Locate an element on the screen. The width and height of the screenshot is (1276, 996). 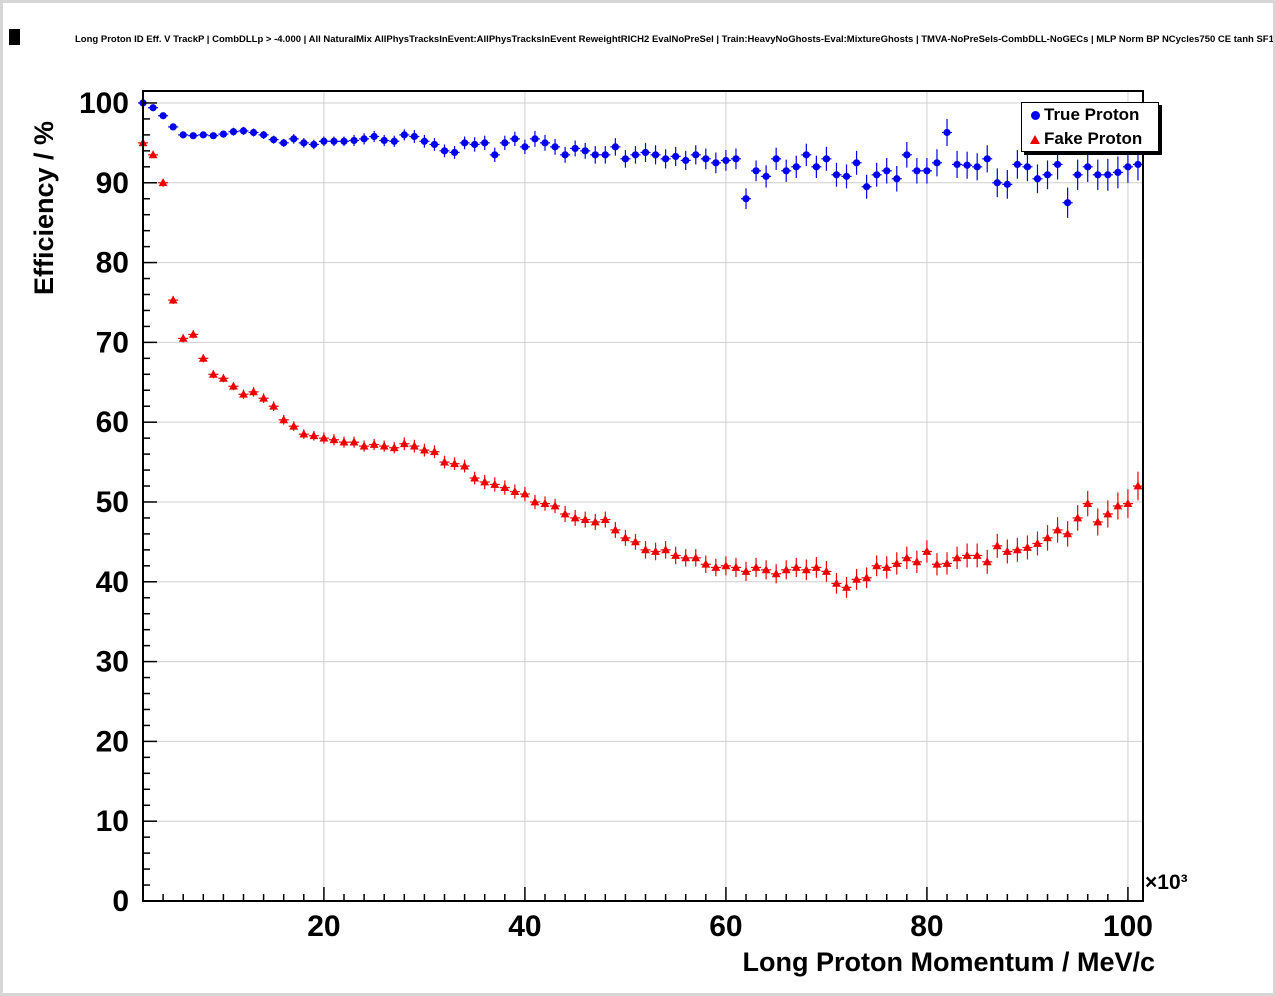
y-tick-label: 0 is located at coordinates (120, 901).